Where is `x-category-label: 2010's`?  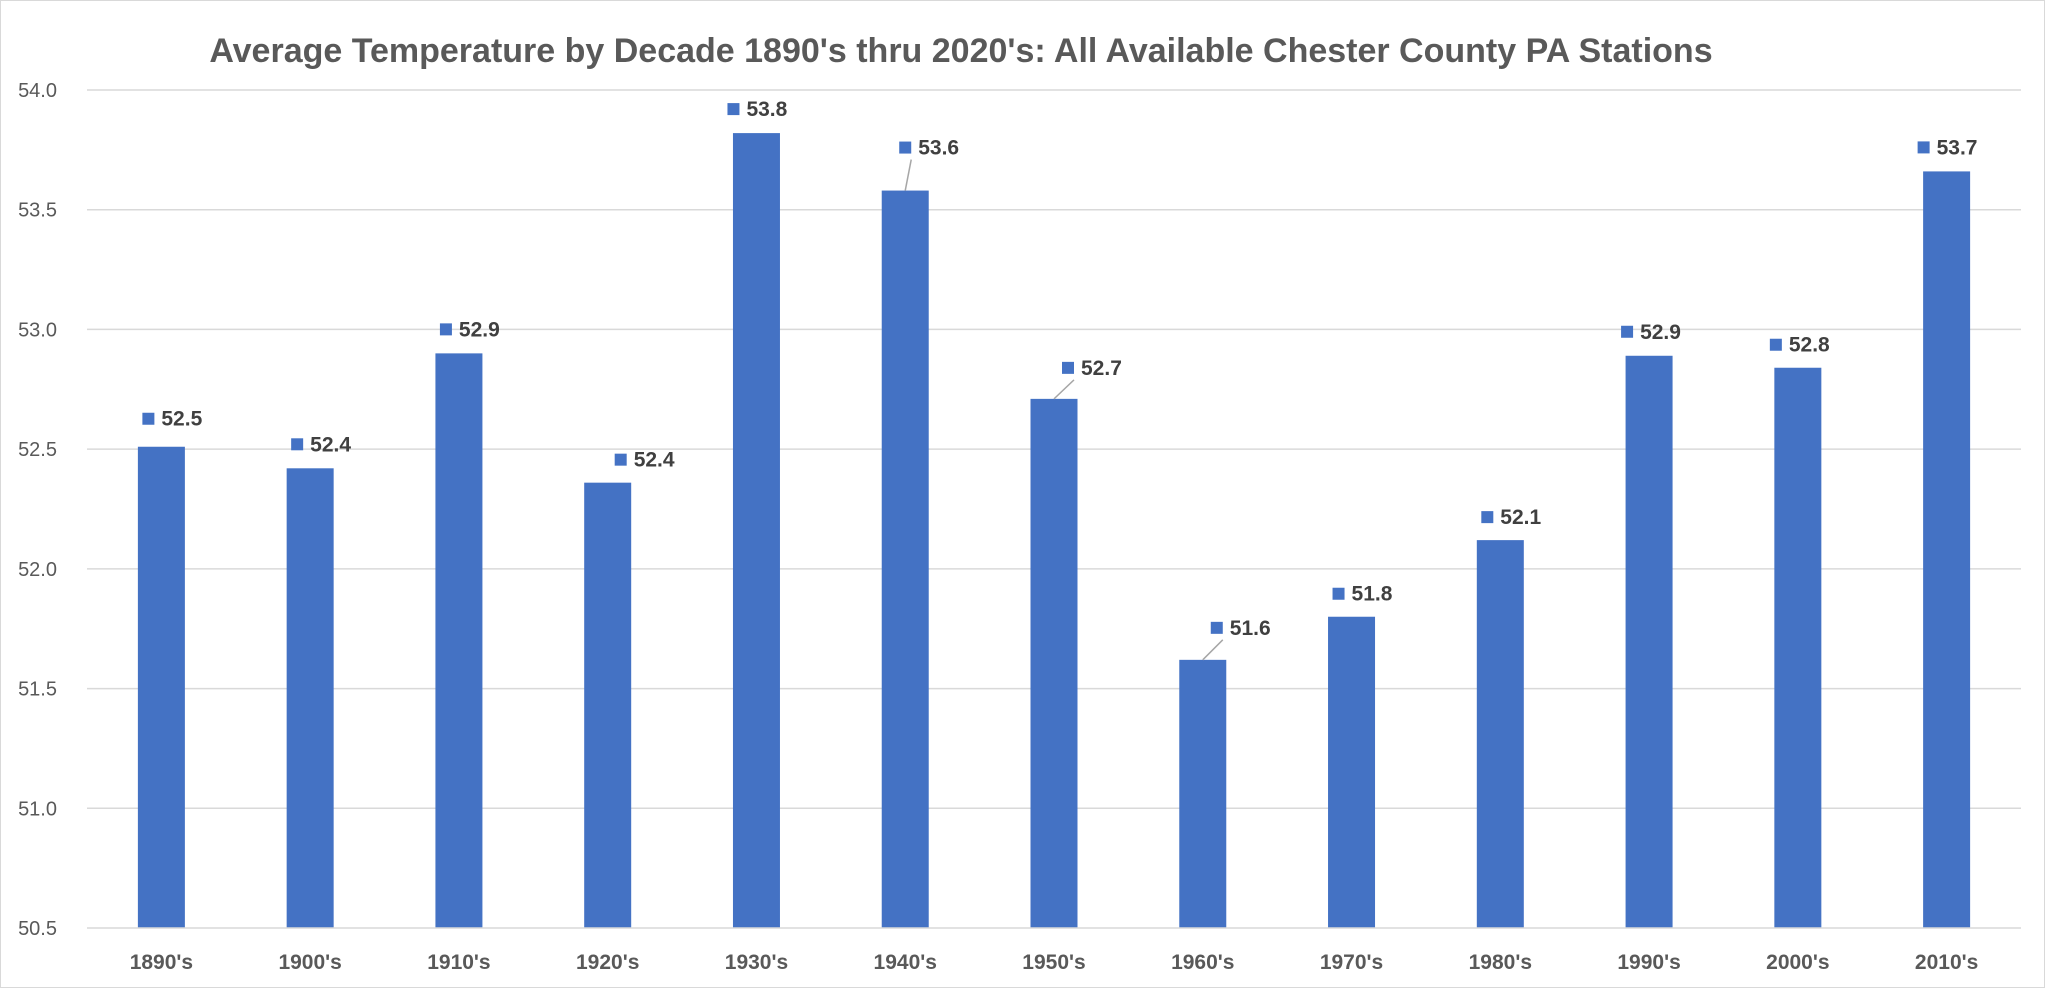
x-category-label: 2010's is located at coordinates (1946, 962).